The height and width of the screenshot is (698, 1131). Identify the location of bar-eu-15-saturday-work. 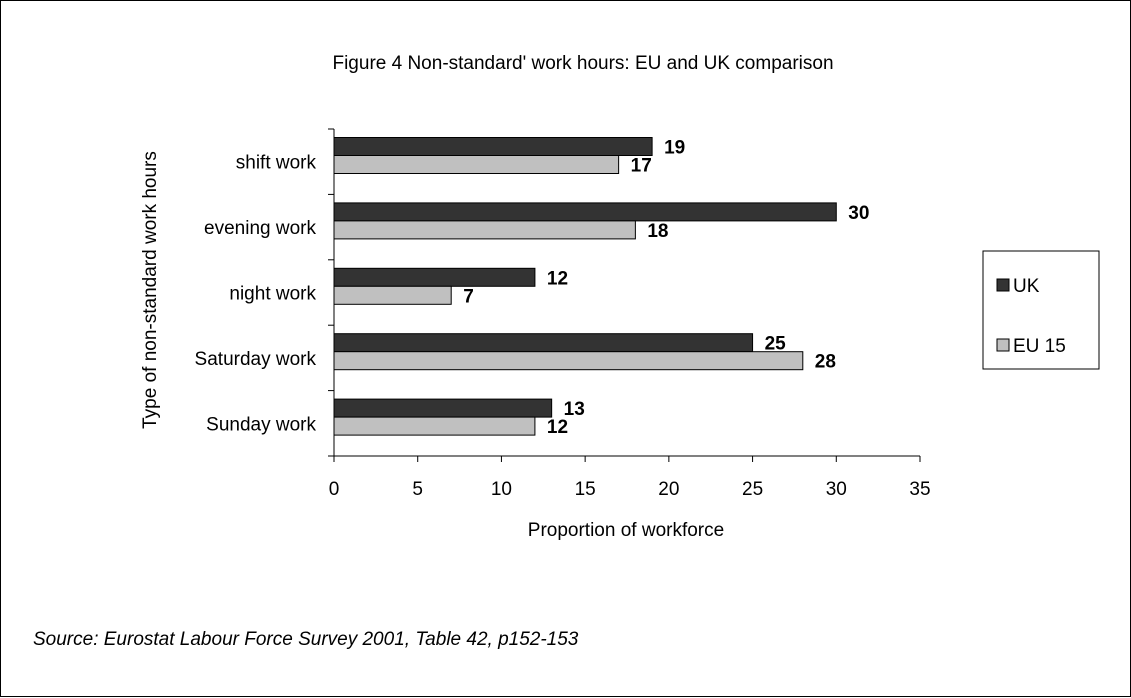
(568, 361).